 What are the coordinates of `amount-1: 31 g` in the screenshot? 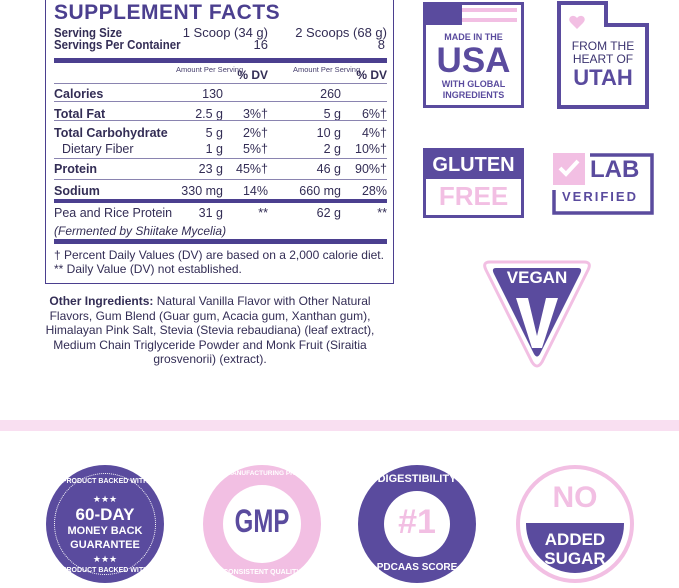 It's located at (210, 213).